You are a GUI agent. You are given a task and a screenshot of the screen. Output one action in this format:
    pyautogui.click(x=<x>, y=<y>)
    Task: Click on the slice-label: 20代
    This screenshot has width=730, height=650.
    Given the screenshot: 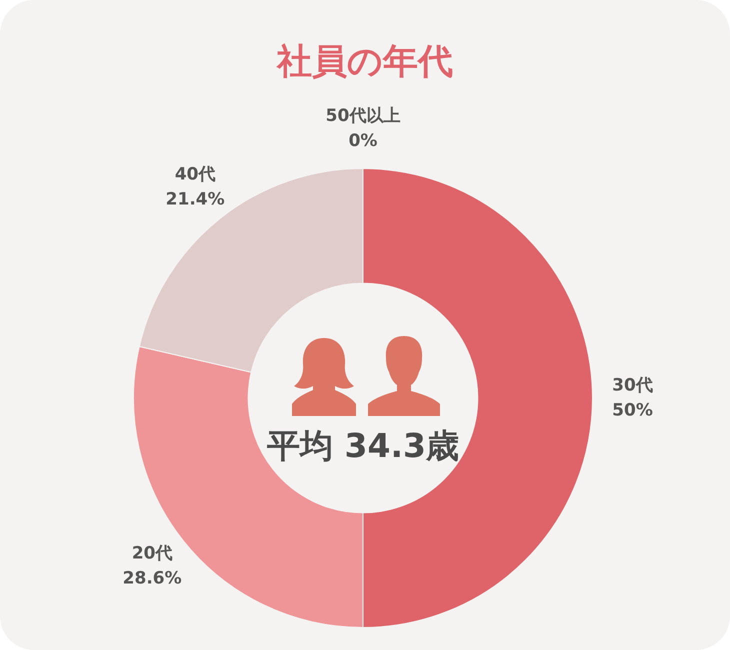 What is the action you would take?
    pyautogui.click(x=152, y=553)
    